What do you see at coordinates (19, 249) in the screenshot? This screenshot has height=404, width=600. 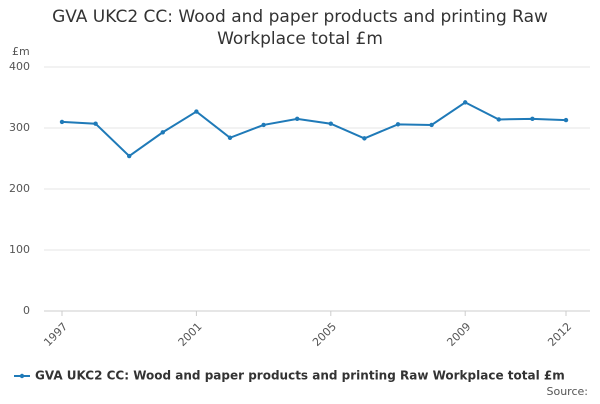 I see `y-tick-label: 100` at bounding box center [19, 249].